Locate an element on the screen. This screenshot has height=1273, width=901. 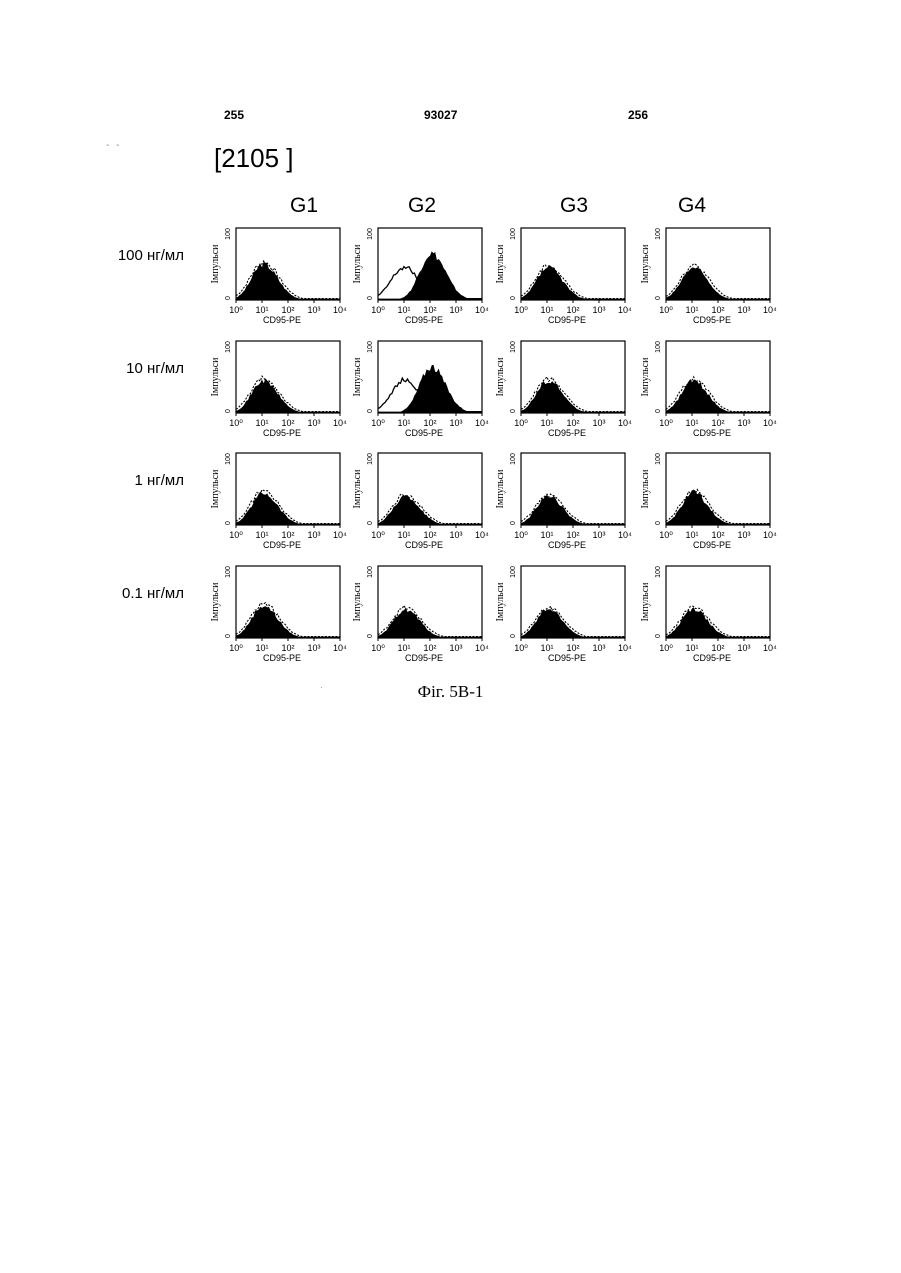
column-label-g3: G3 is located at coordinates (574, 205).